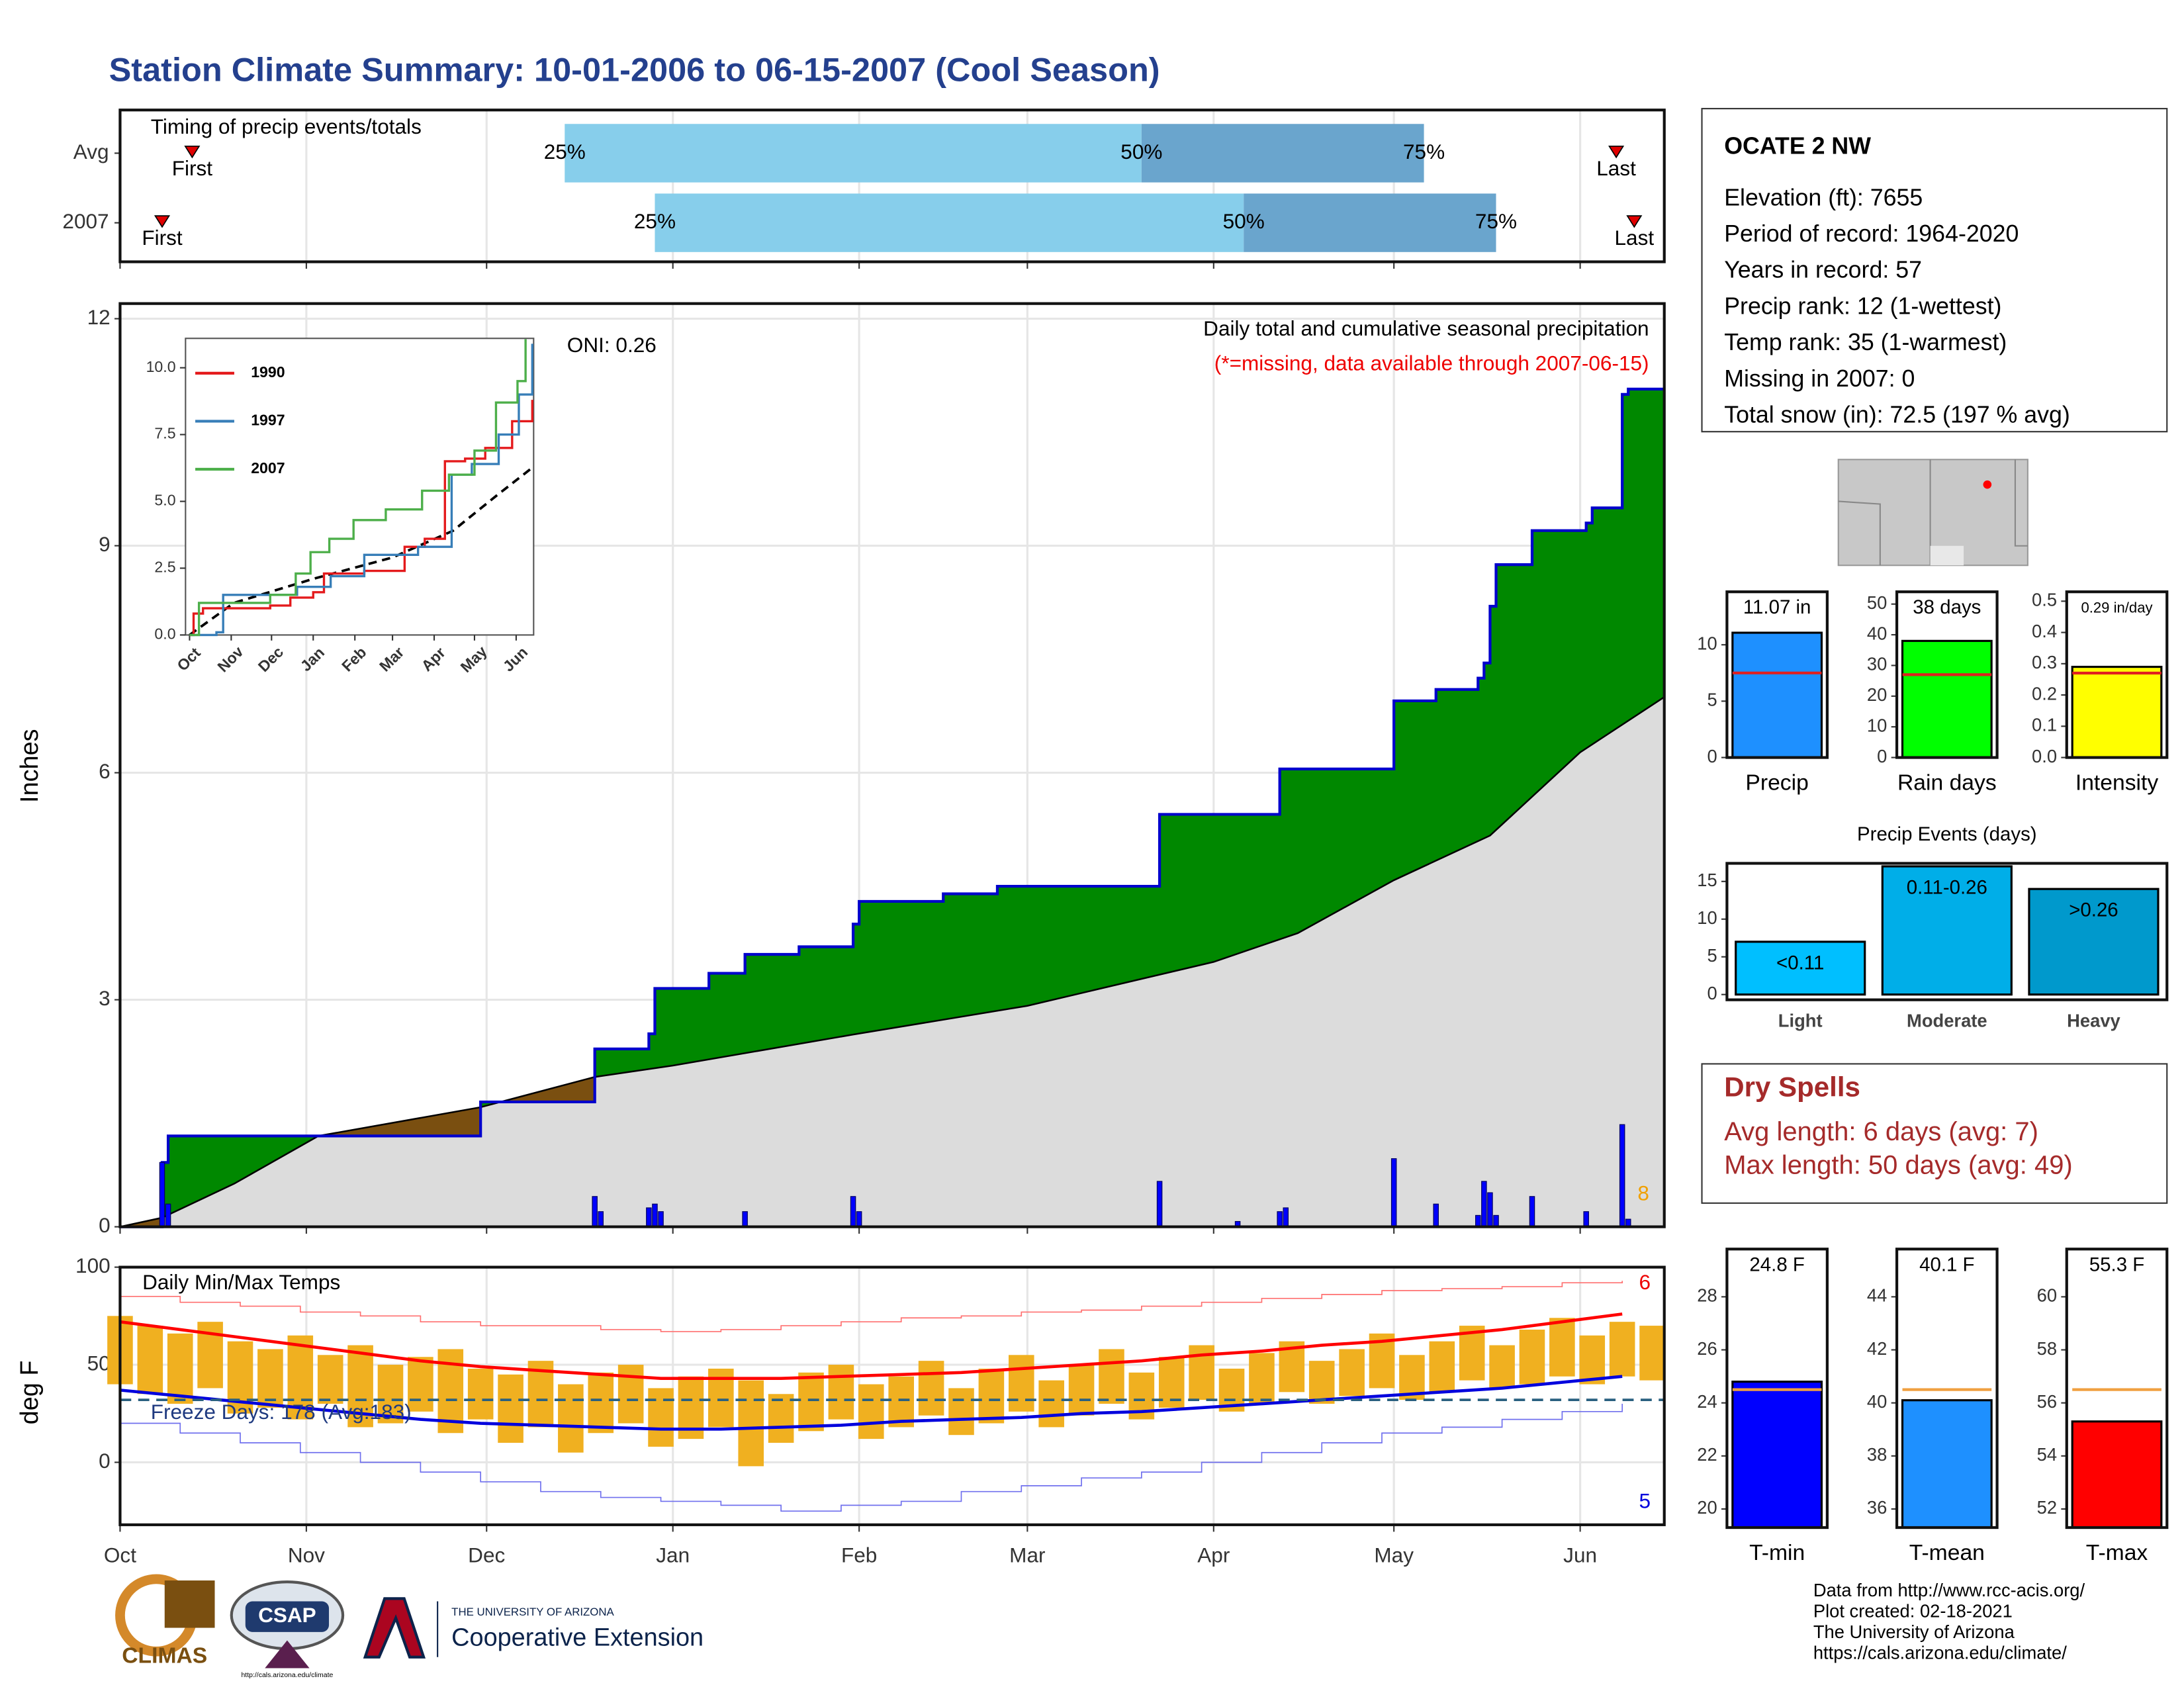  I want to click on average-line, so click(362, 550).